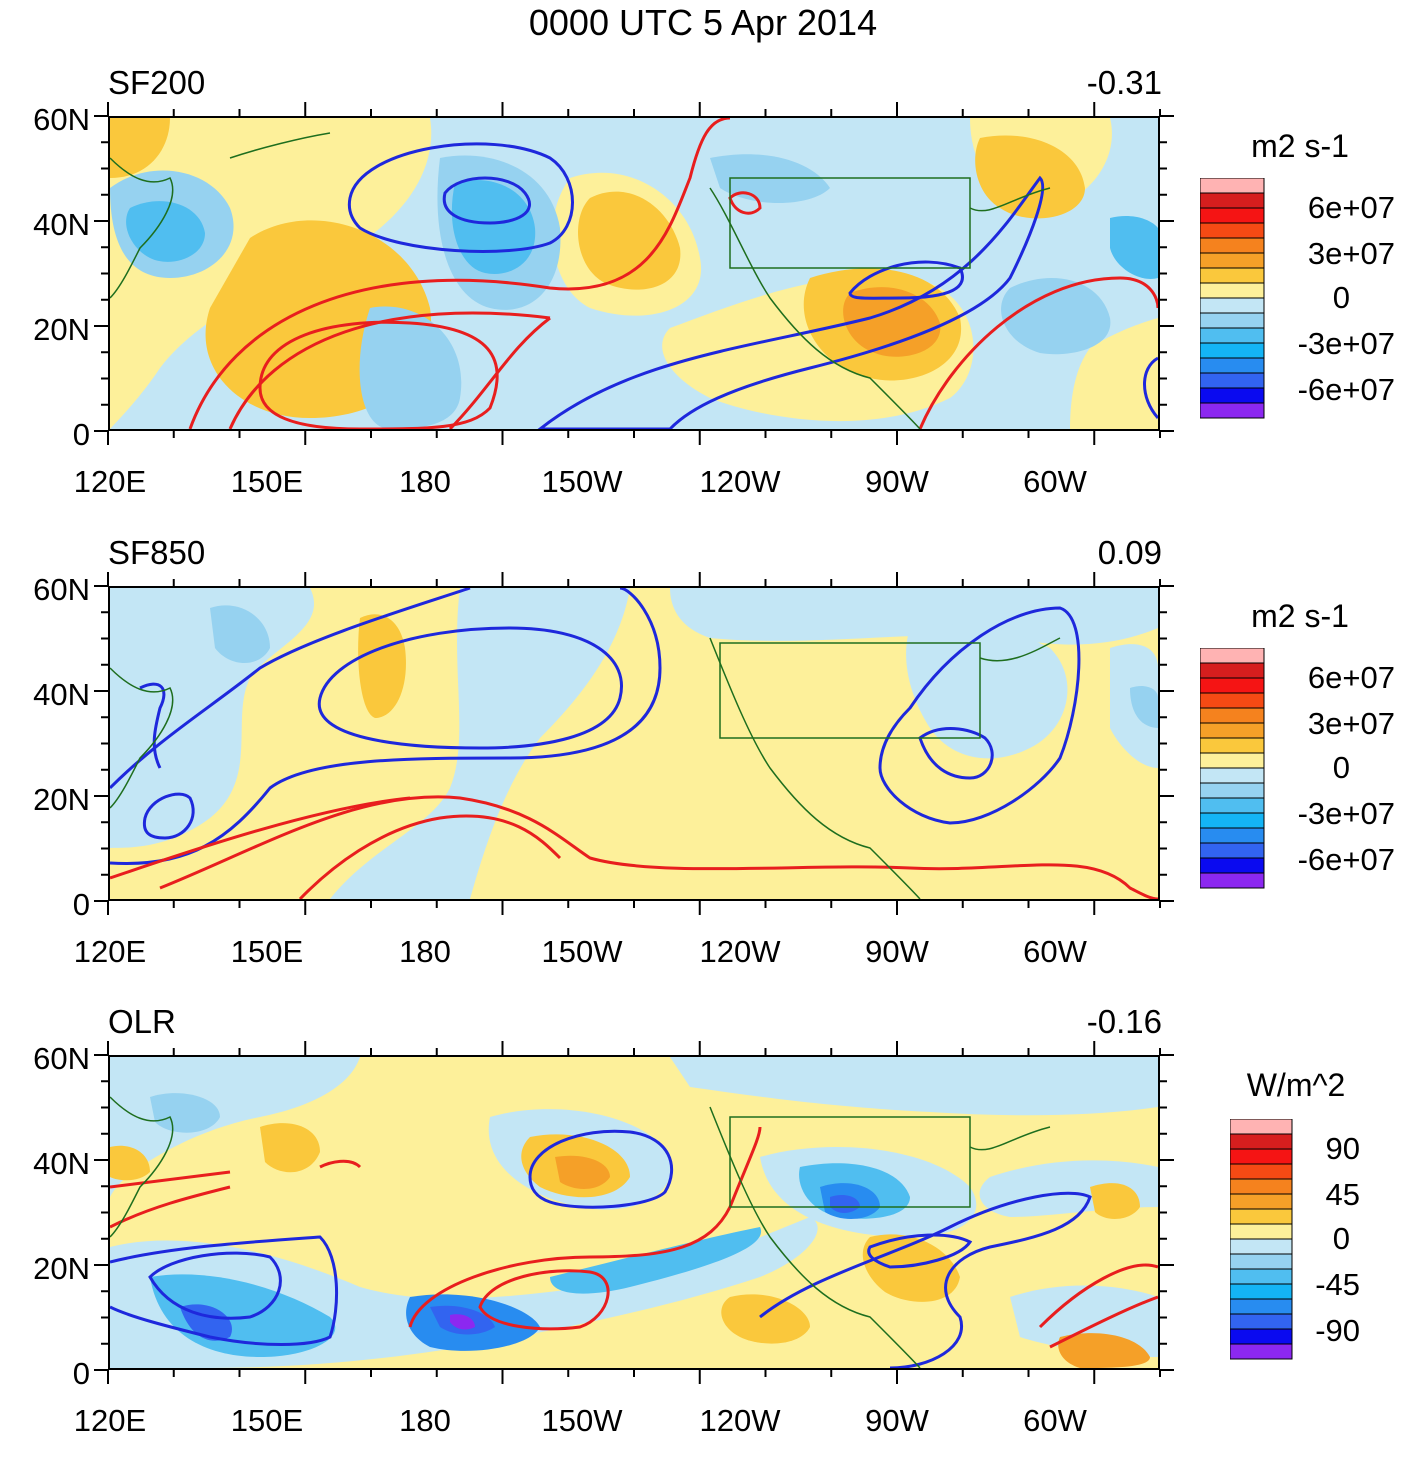 This screenshot has width=1406, height=1477. Describe the element at coordinates (1342, 1148) in the screenshot. I see `colorbar-label: 90` at that location.